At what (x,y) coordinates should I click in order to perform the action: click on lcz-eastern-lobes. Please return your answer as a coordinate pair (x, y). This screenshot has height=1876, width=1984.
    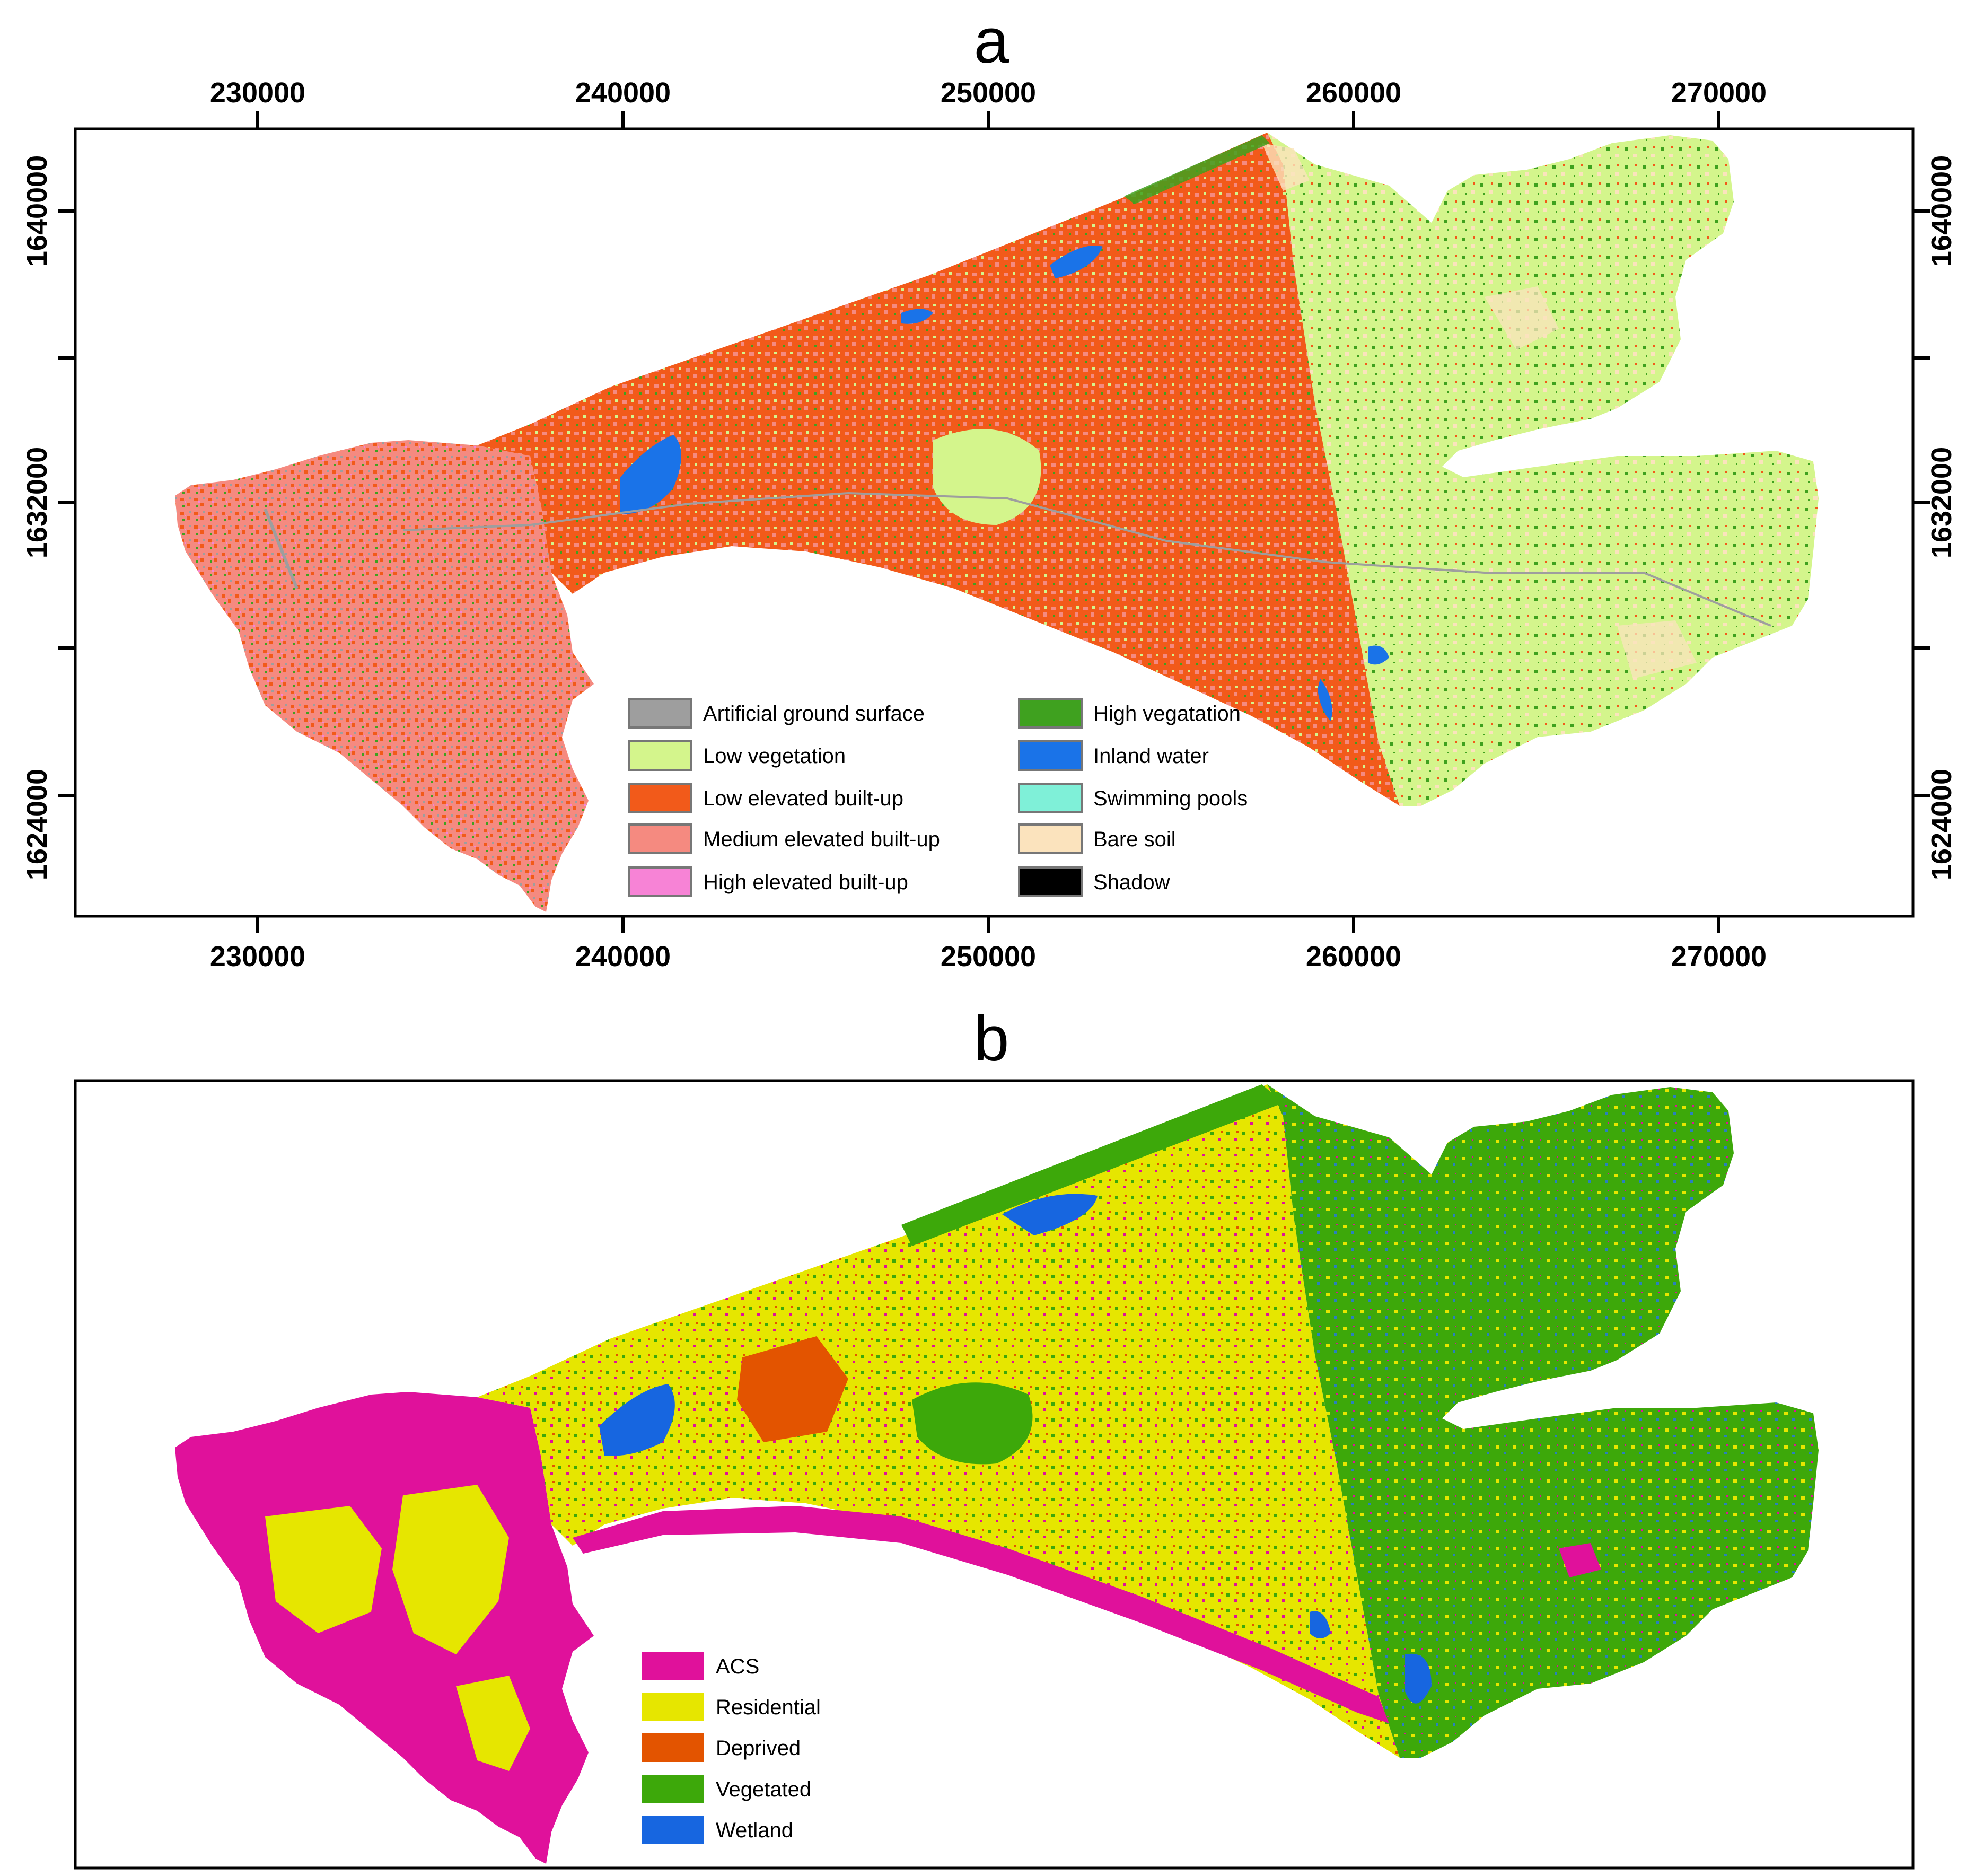
    Looking at the image, I should click on (1543, 1421).